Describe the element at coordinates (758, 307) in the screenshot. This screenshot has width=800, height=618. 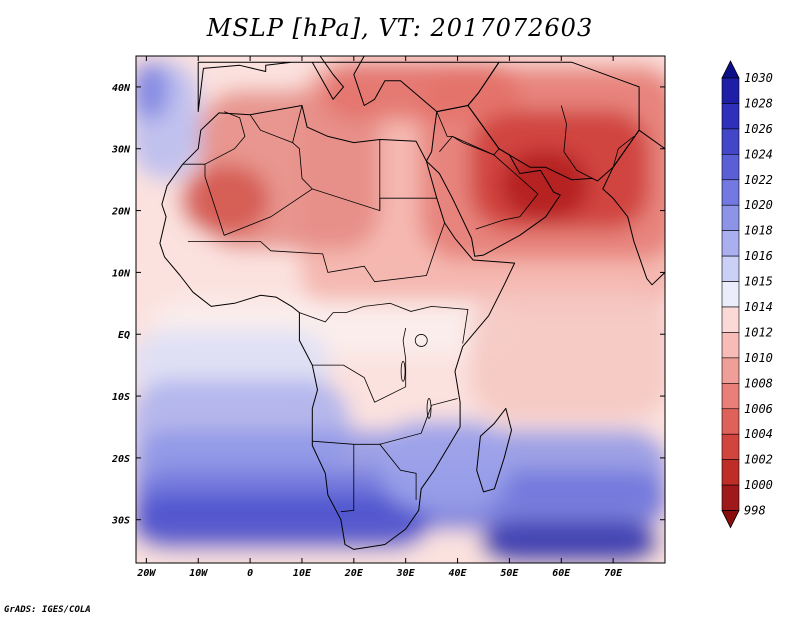
I see `colorbar-label: 1014` at that location.